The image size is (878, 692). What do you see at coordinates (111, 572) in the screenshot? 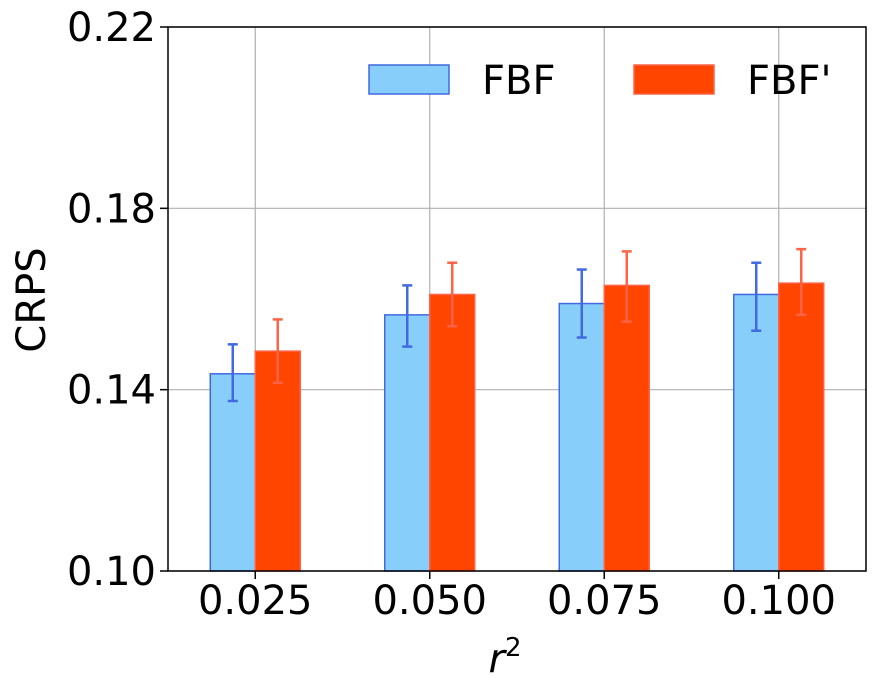
I see `y-tick-label: 0.10` at bounding box center [111, 572].